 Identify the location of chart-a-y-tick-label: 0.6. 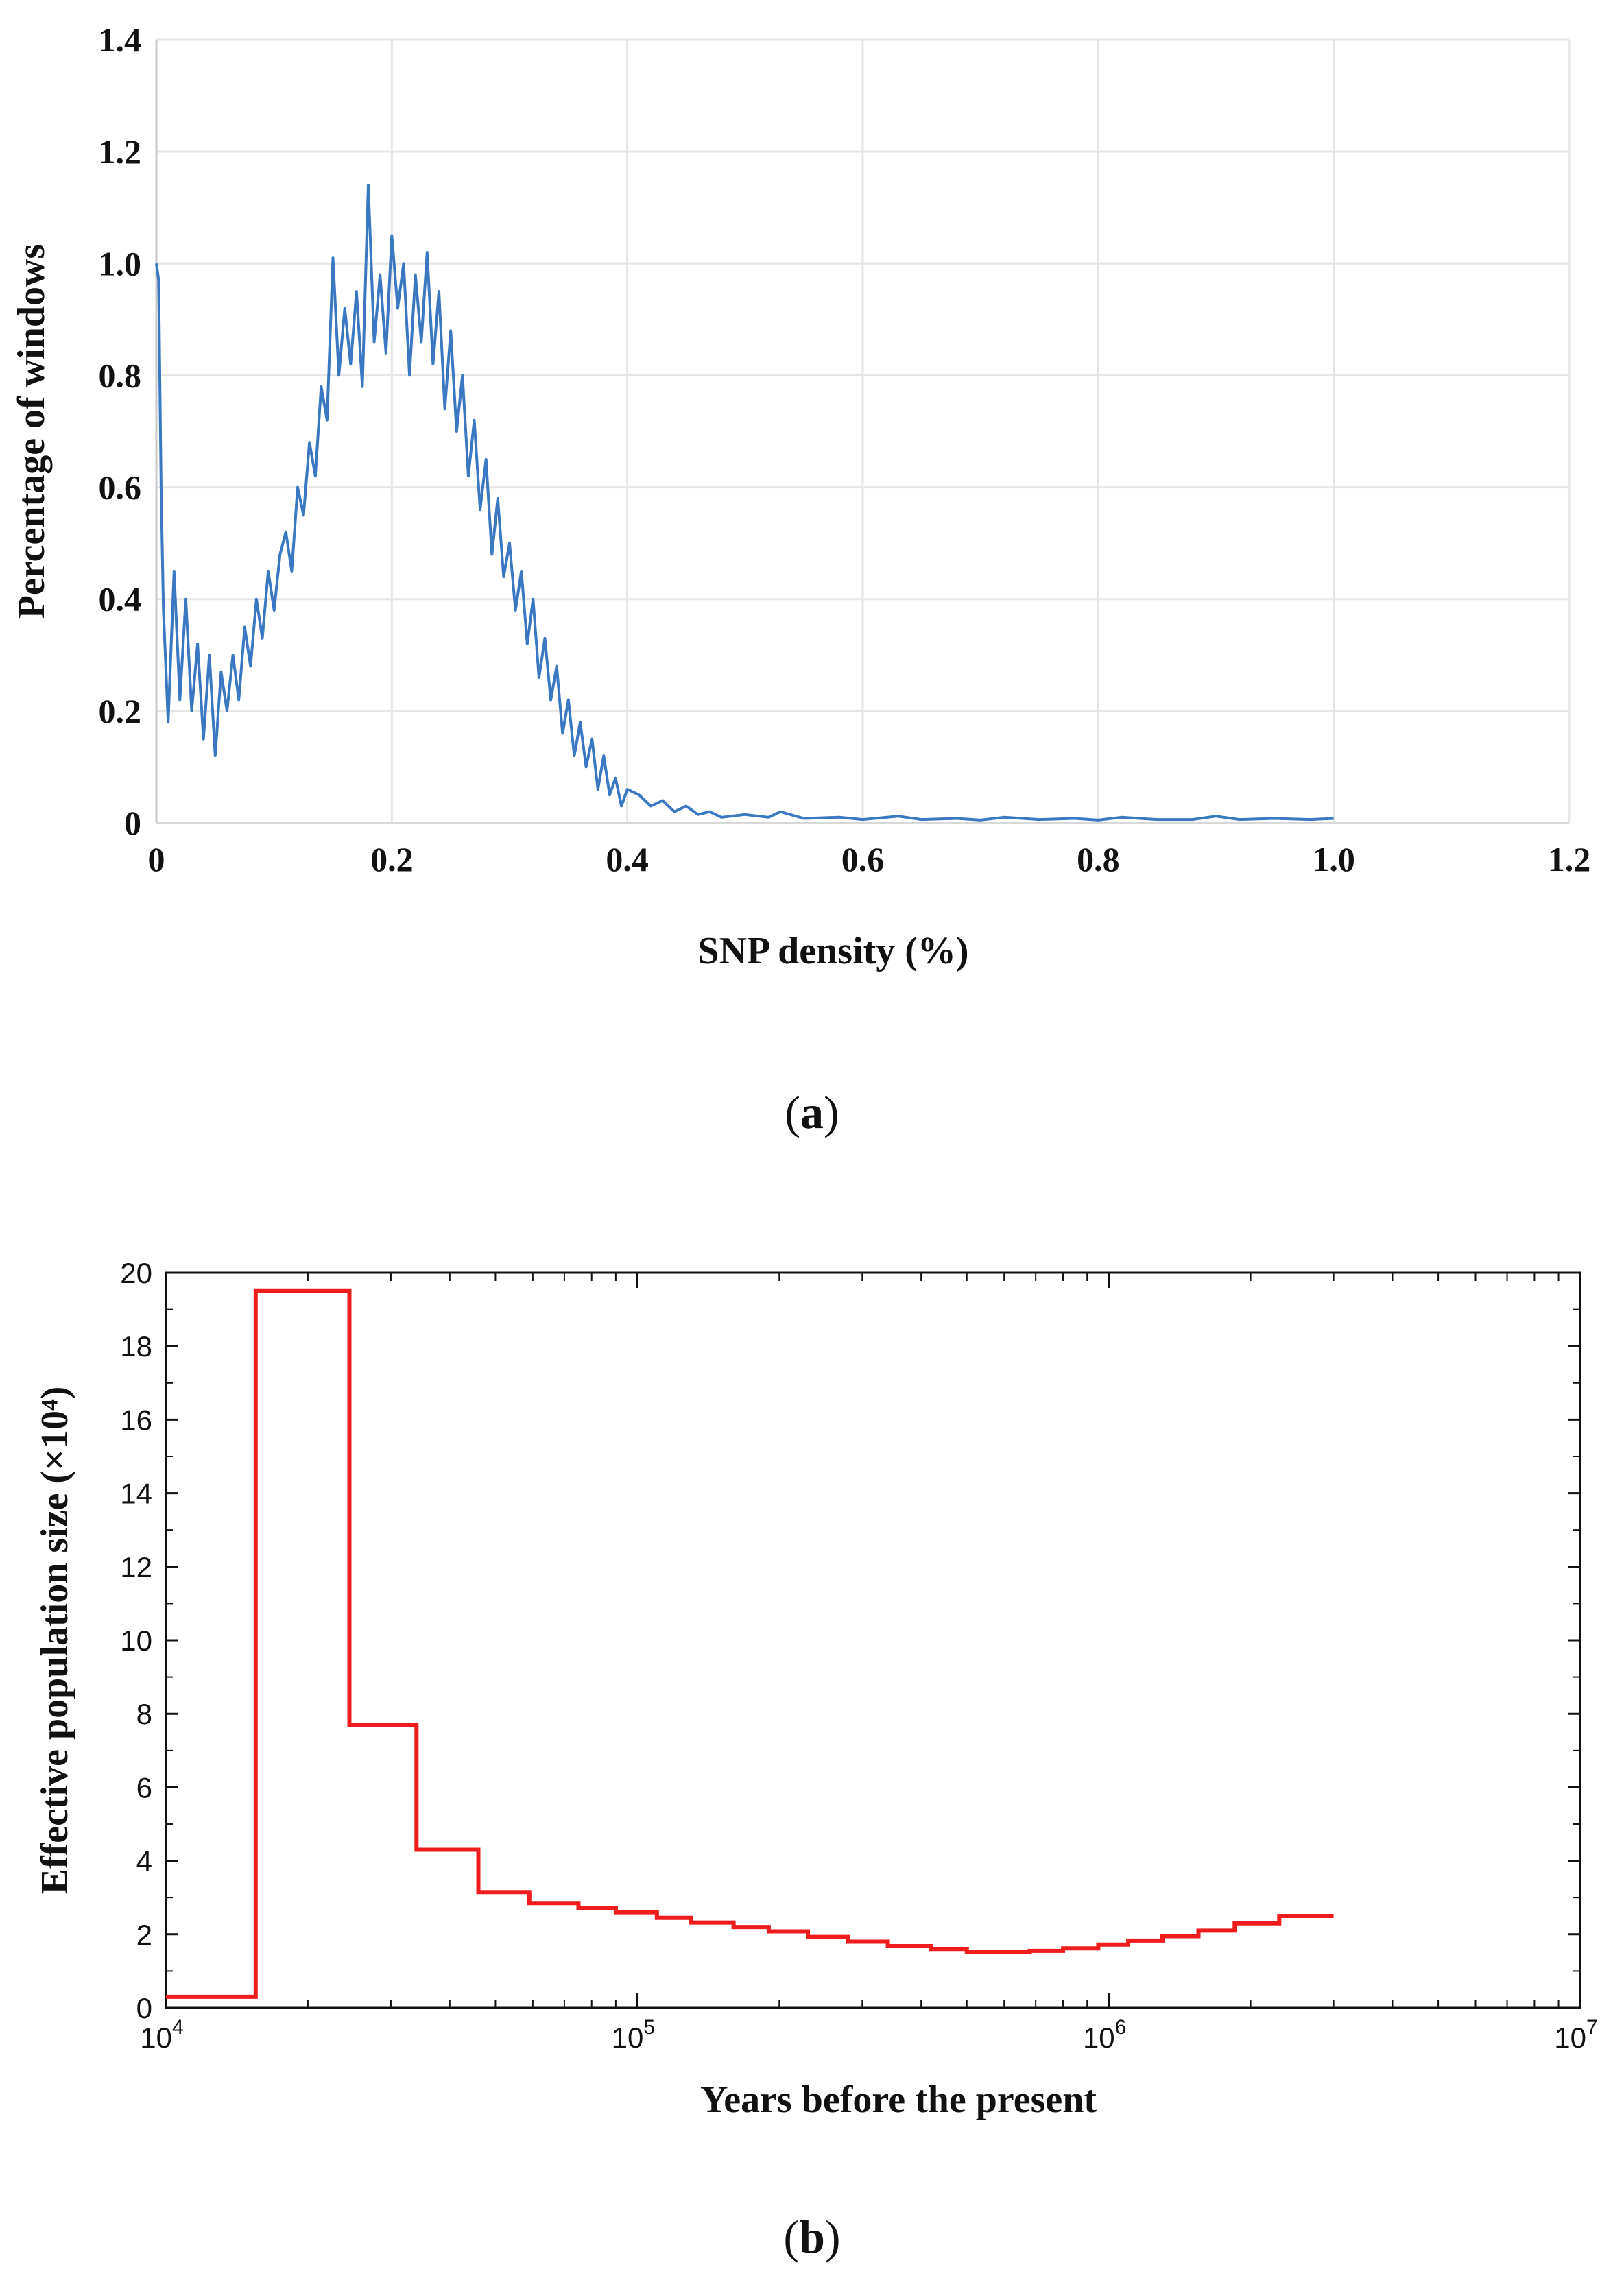
(120, 488).